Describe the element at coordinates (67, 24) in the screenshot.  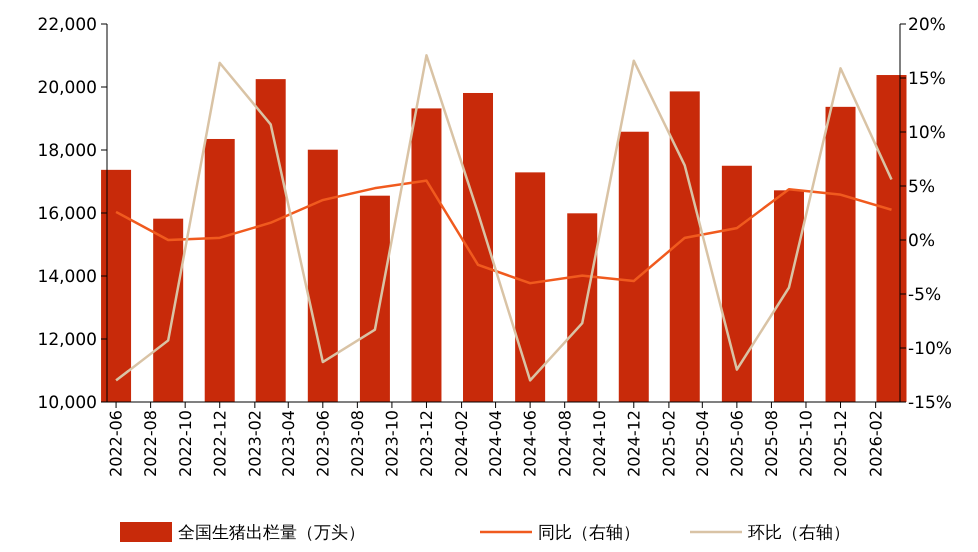
I see `y-tick-label: 22,000` at that location.